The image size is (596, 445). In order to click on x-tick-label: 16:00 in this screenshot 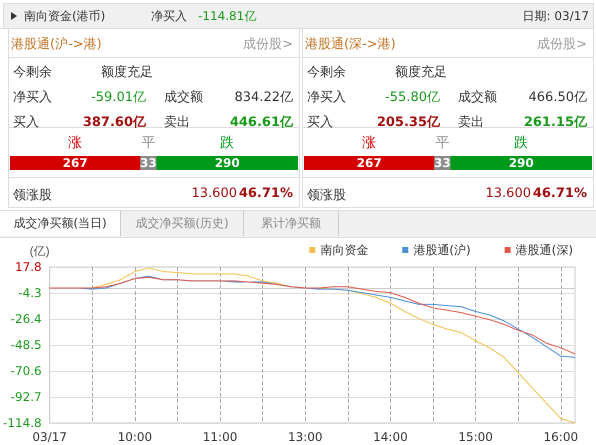, I will do `click(561, 437)`.